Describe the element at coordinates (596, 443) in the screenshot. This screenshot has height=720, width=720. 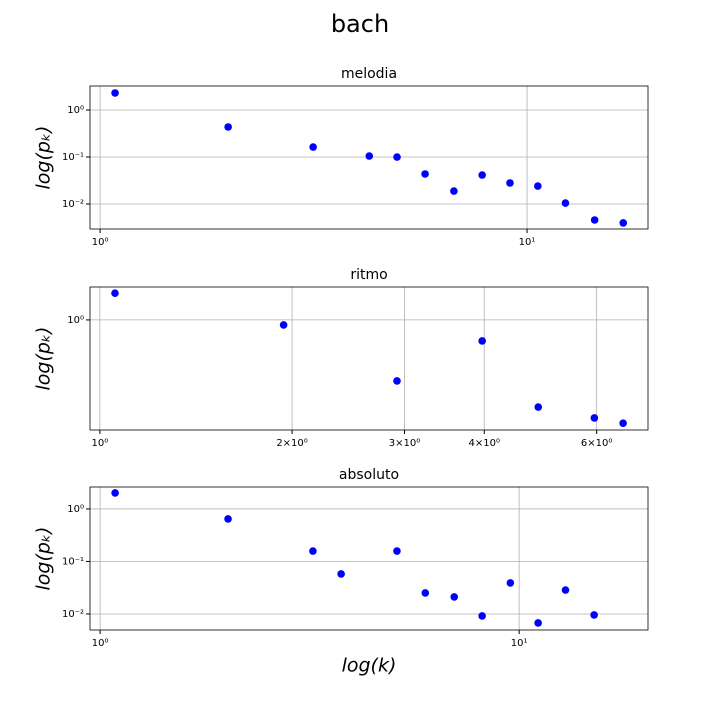
I see `x-tick-label: 6×10⁰` at that location.